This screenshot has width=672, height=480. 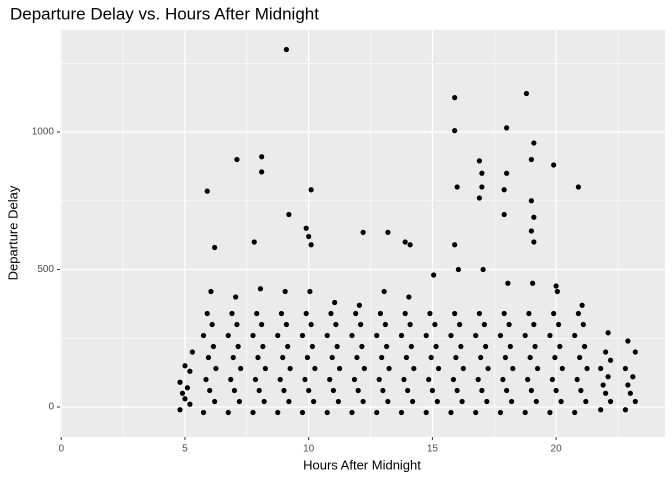 I want to click on y-tick-label: 1000, so click(x=43, y=132).